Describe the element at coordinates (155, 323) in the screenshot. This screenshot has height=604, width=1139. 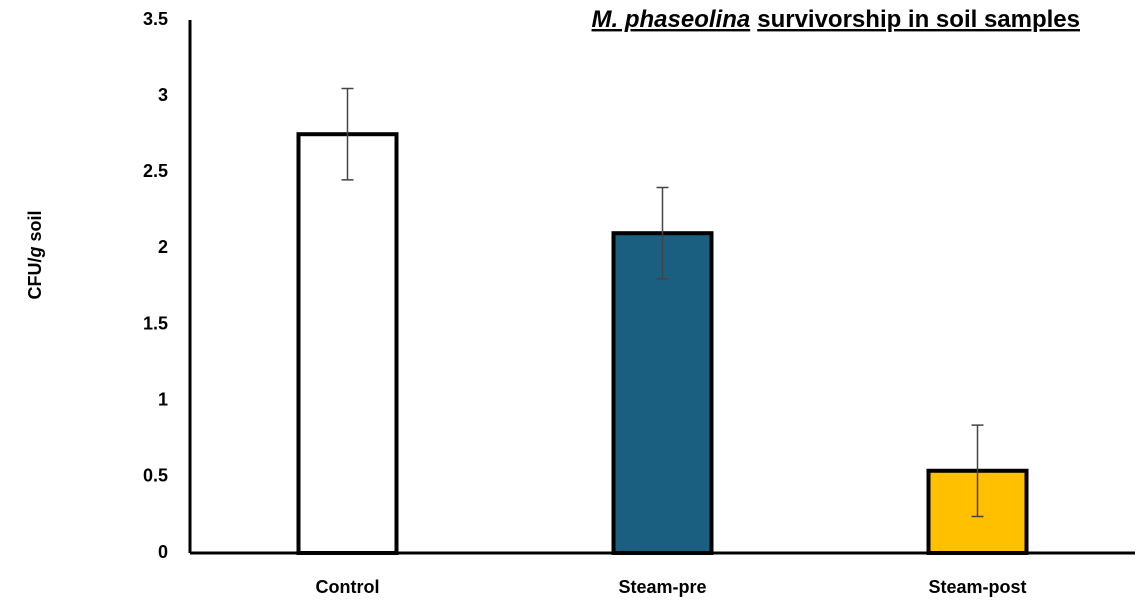
I see `y-tick-label: 1.5` at that location.